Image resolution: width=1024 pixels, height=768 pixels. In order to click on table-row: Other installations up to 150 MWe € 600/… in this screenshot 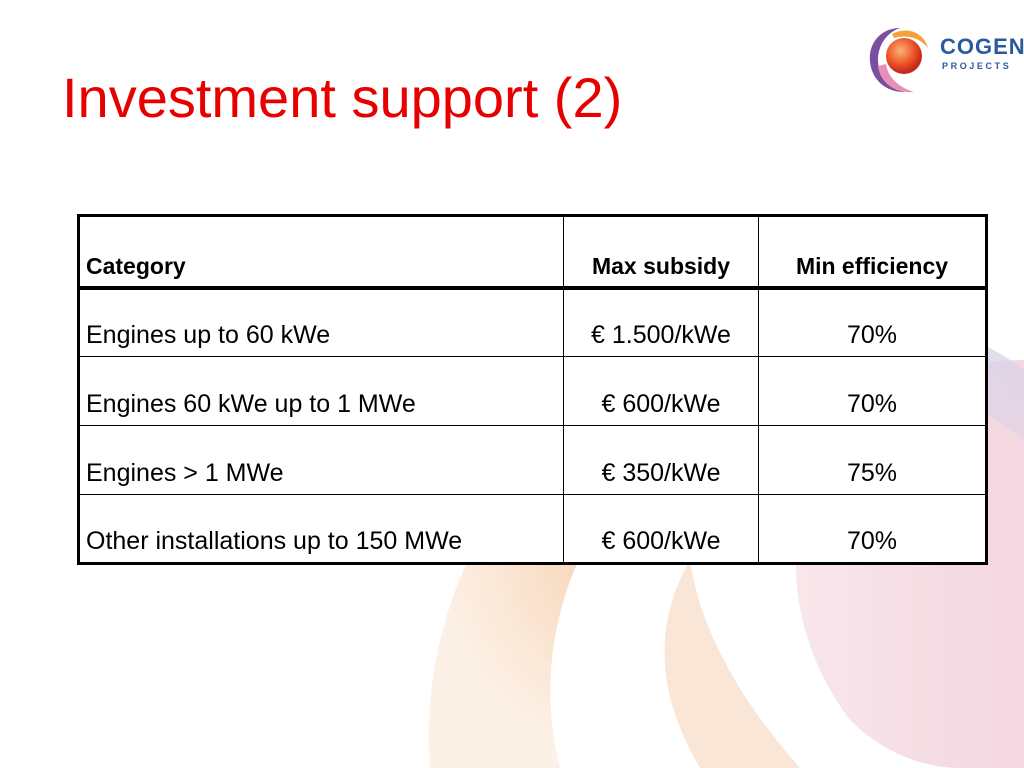, I will do `click(532, 529)`.